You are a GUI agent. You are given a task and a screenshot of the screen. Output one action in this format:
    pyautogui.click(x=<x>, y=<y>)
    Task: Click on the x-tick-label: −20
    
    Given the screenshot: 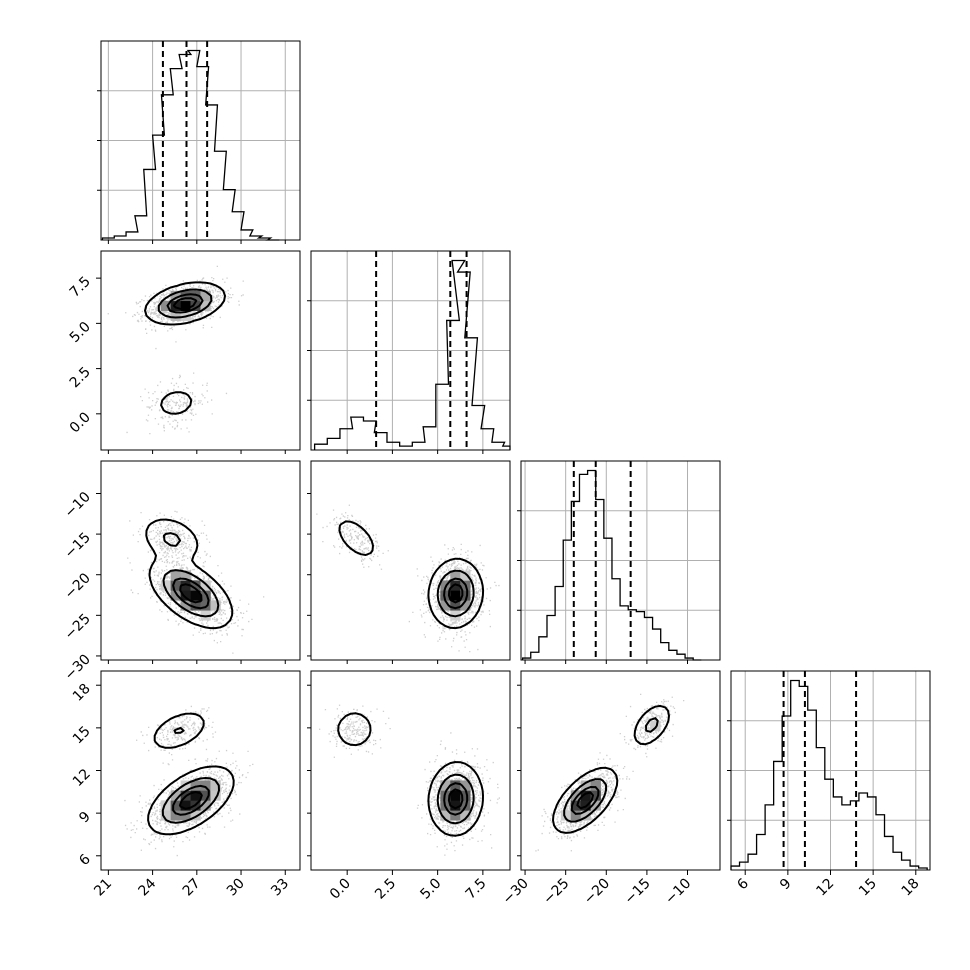 What is the action you would take?
    pyautogui.click(x=597, y=892)
    